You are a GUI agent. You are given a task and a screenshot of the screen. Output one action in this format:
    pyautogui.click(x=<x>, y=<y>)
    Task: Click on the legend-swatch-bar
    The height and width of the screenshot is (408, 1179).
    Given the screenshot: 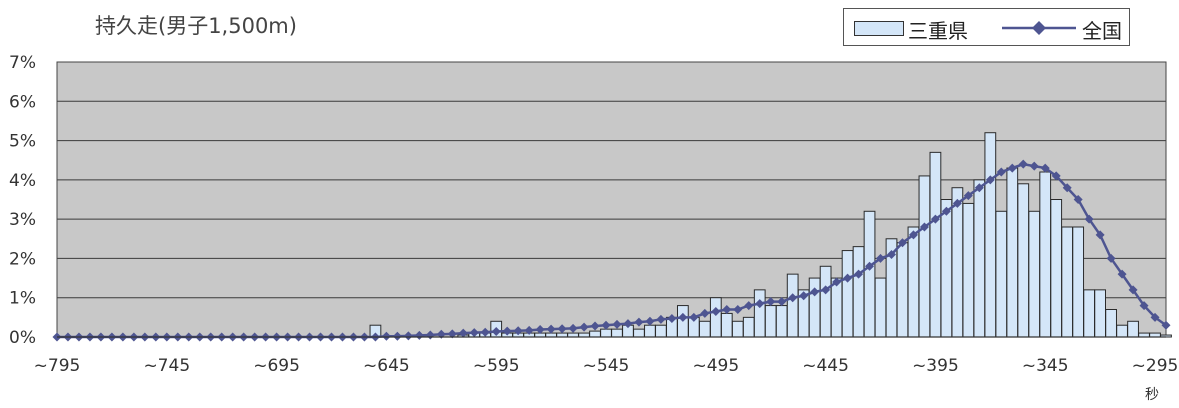 What is the action you would take?
    pyautogui.click(x=879, y=28)
    